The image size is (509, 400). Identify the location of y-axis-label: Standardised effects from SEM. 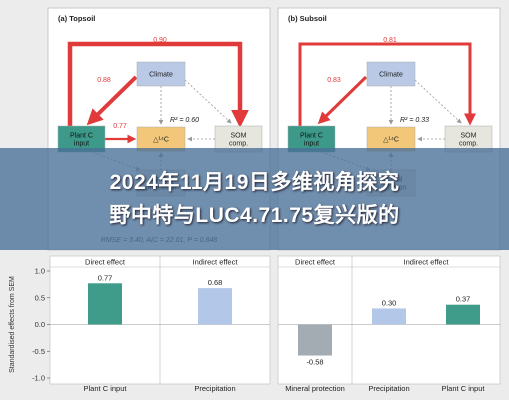
(12, 324).